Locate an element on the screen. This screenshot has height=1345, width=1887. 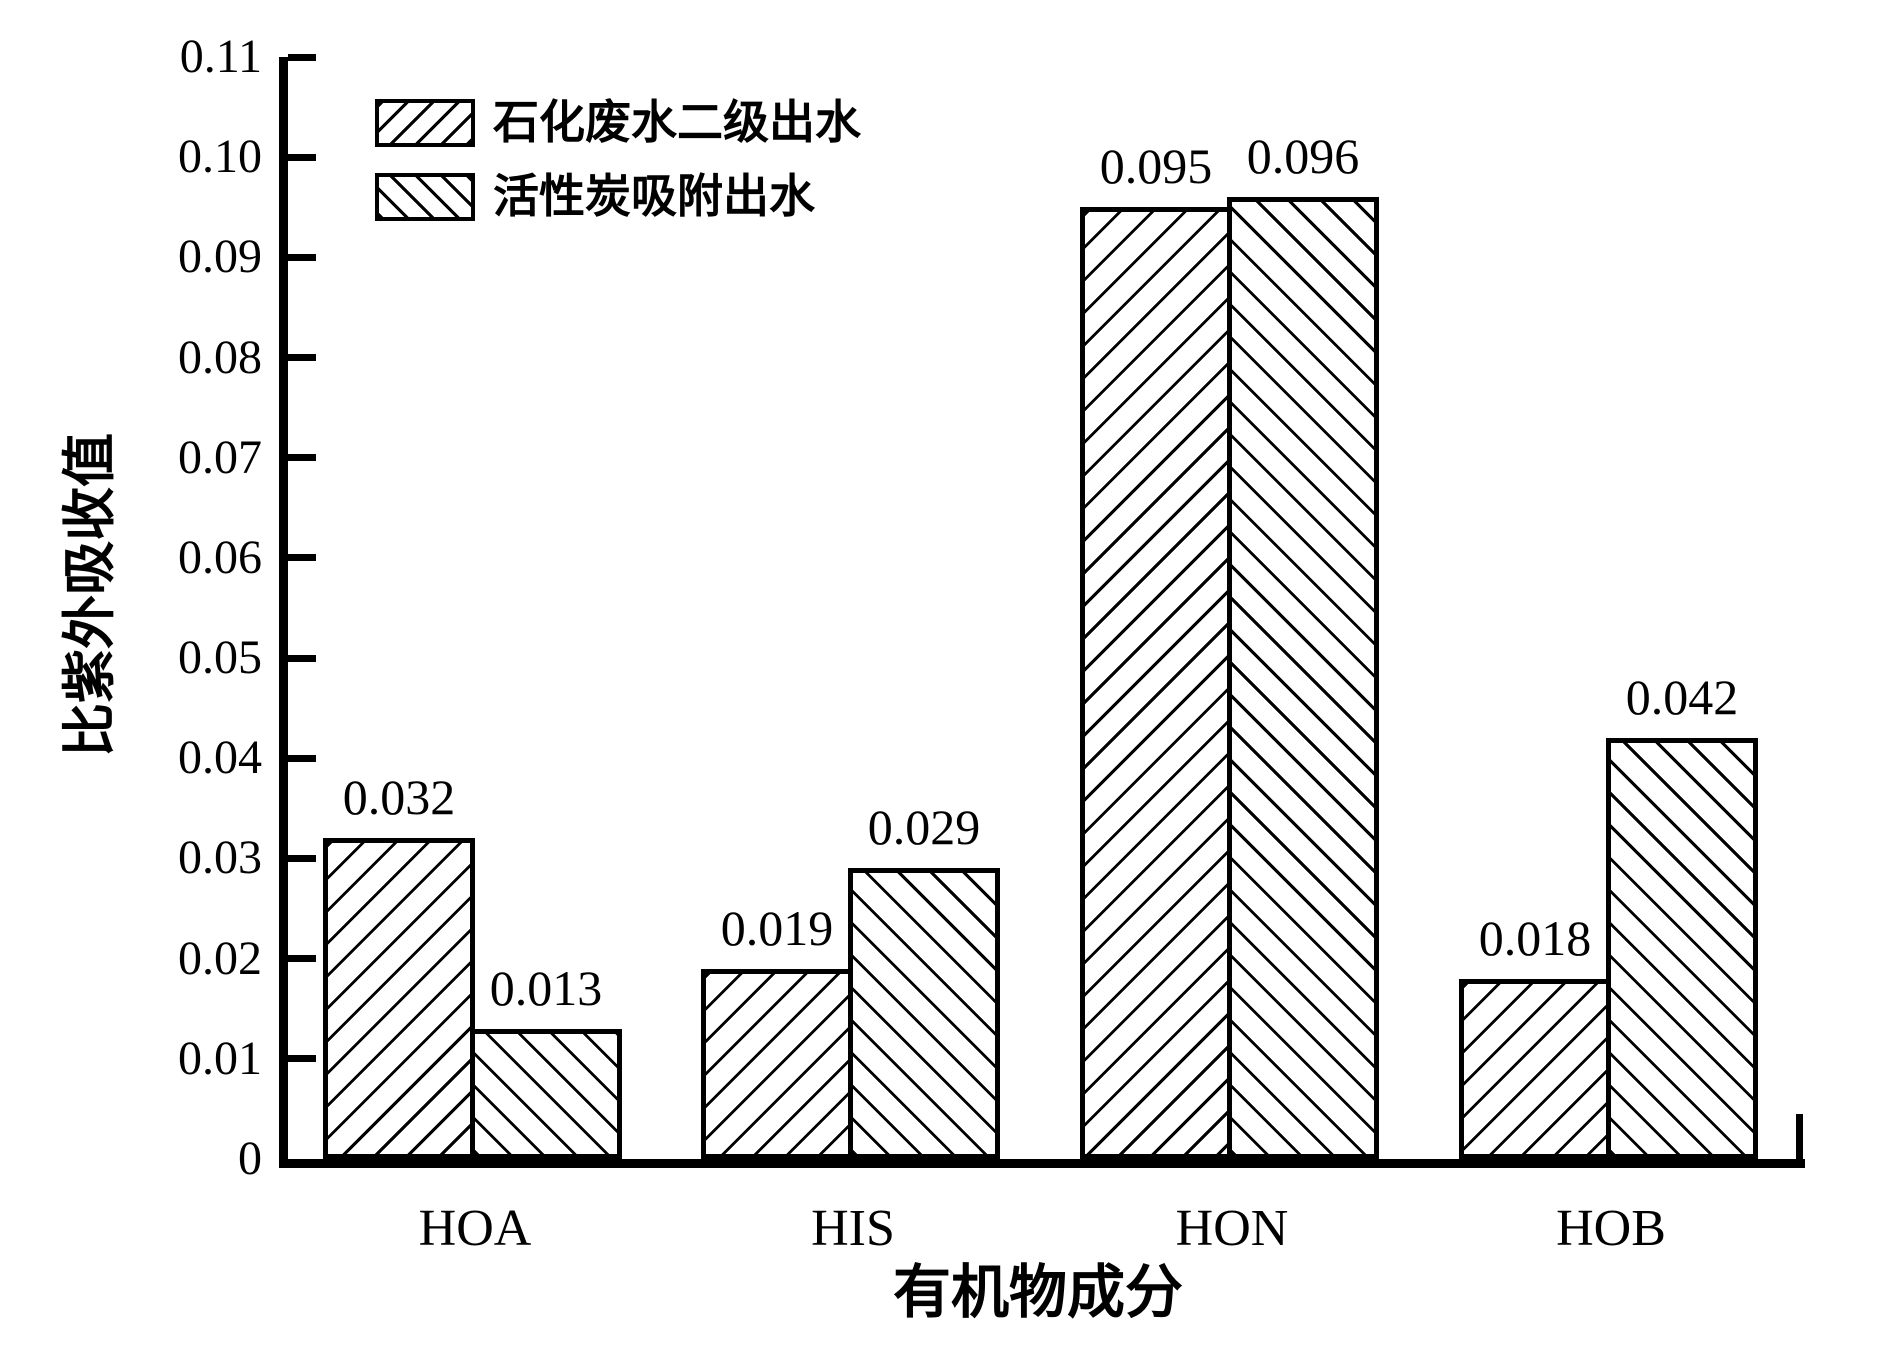
bar-hon-series1 is located at coordinates (1156, 683).